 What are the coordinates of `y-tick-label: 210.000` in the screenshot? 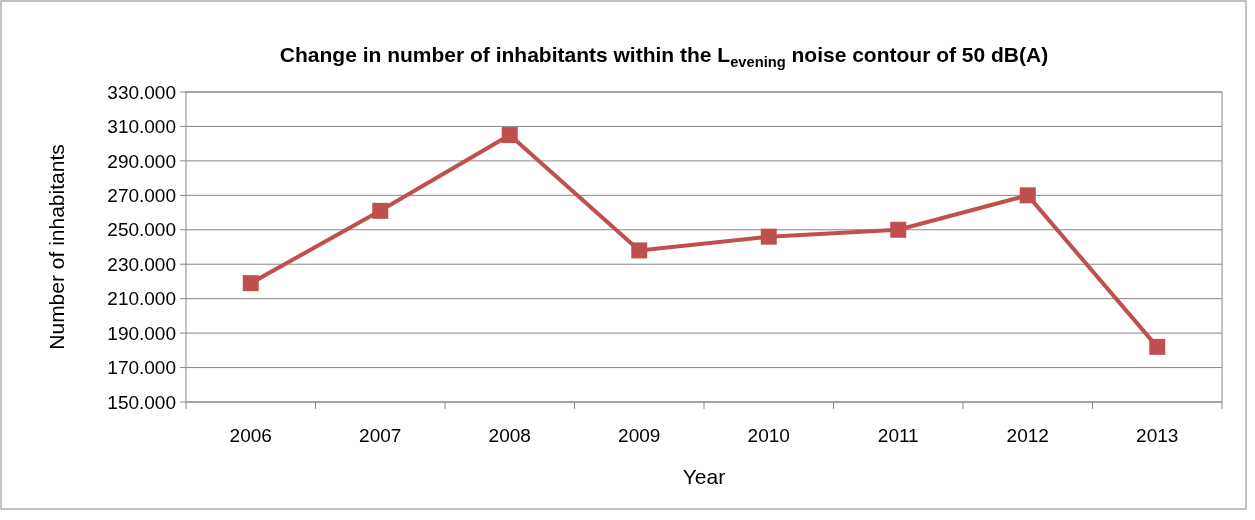 It's located at (141, 299).